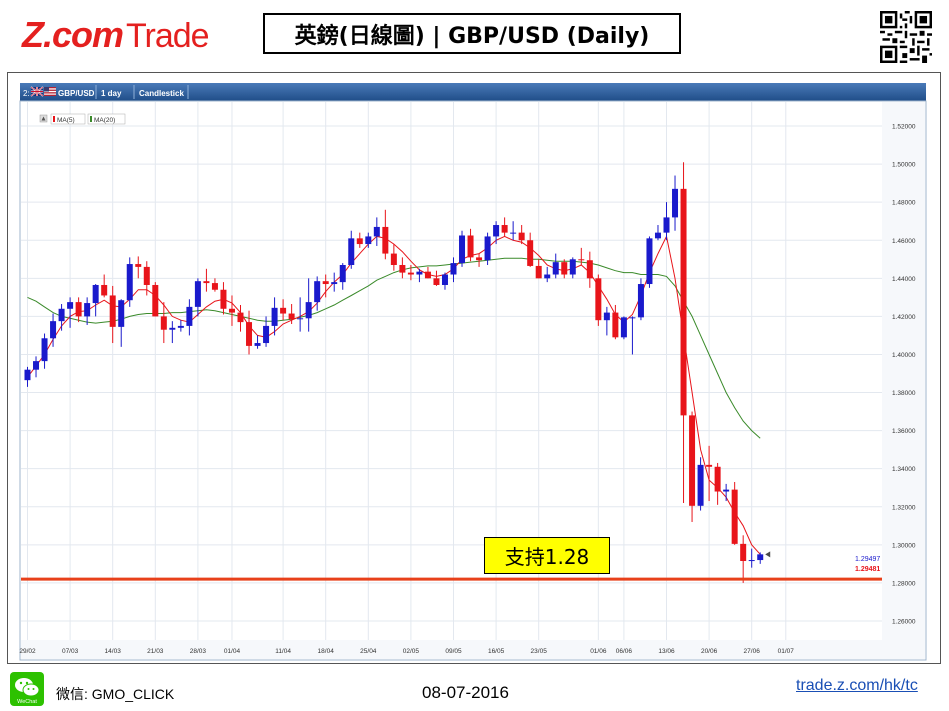 This screenshot has height=711, width=949. What do you see at coordinates (27, 689) in the screenshot?
I see `wechat-icon: WeChat` at bounding box center [27, 689].